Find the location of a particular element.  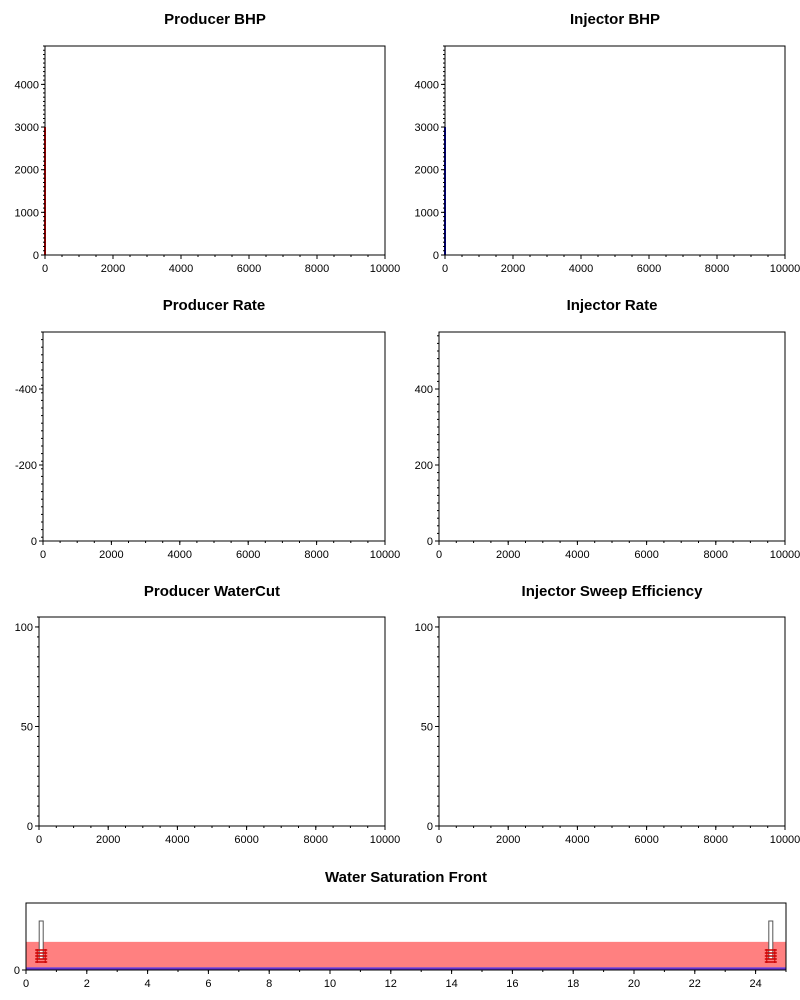

chart-title: Producer WaterCut is located at coordinates (212, 591).